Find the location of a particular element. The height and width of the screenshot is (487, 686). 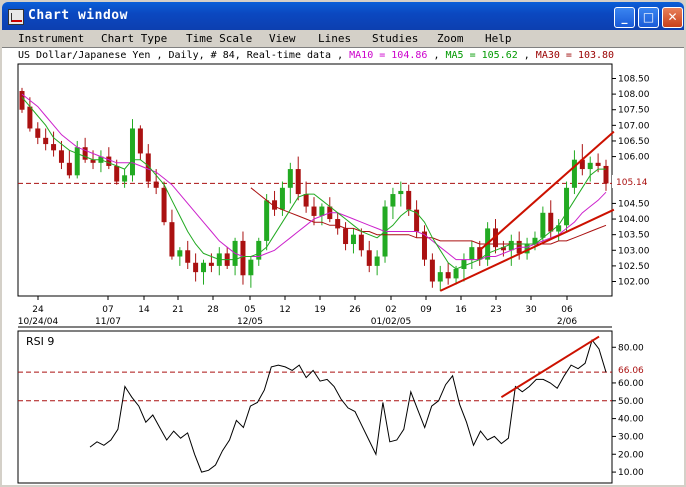

chart-icon is located at coordinates (16, 17).